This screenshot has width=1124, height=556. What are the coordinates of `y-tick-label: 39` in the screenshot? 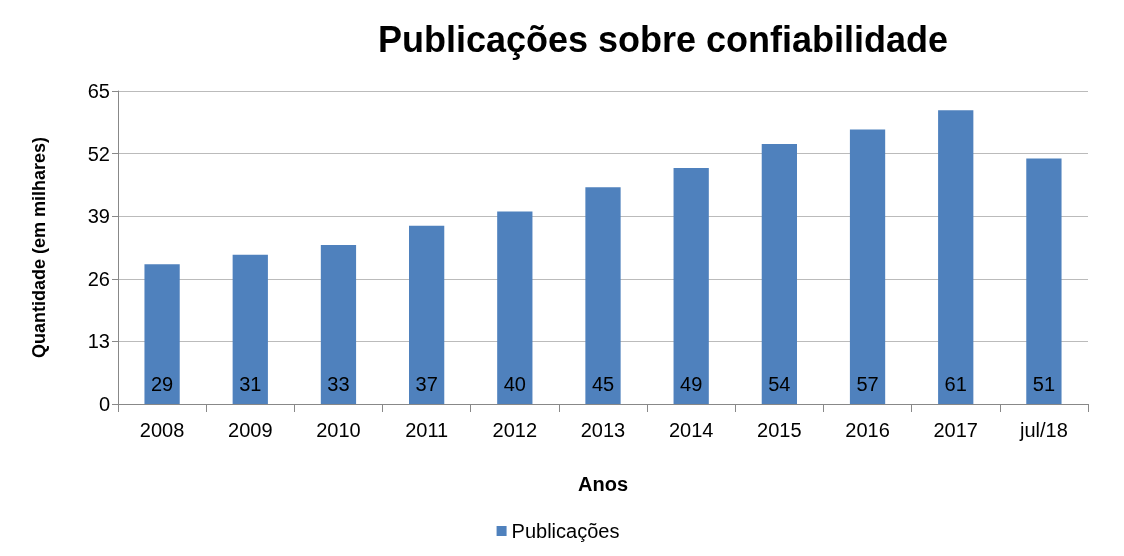 It's located at (98, 216).